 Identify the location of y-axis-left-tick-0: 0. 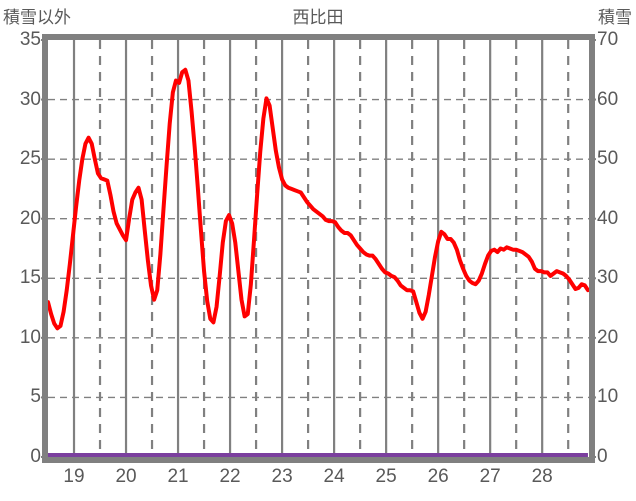
(35, 456).